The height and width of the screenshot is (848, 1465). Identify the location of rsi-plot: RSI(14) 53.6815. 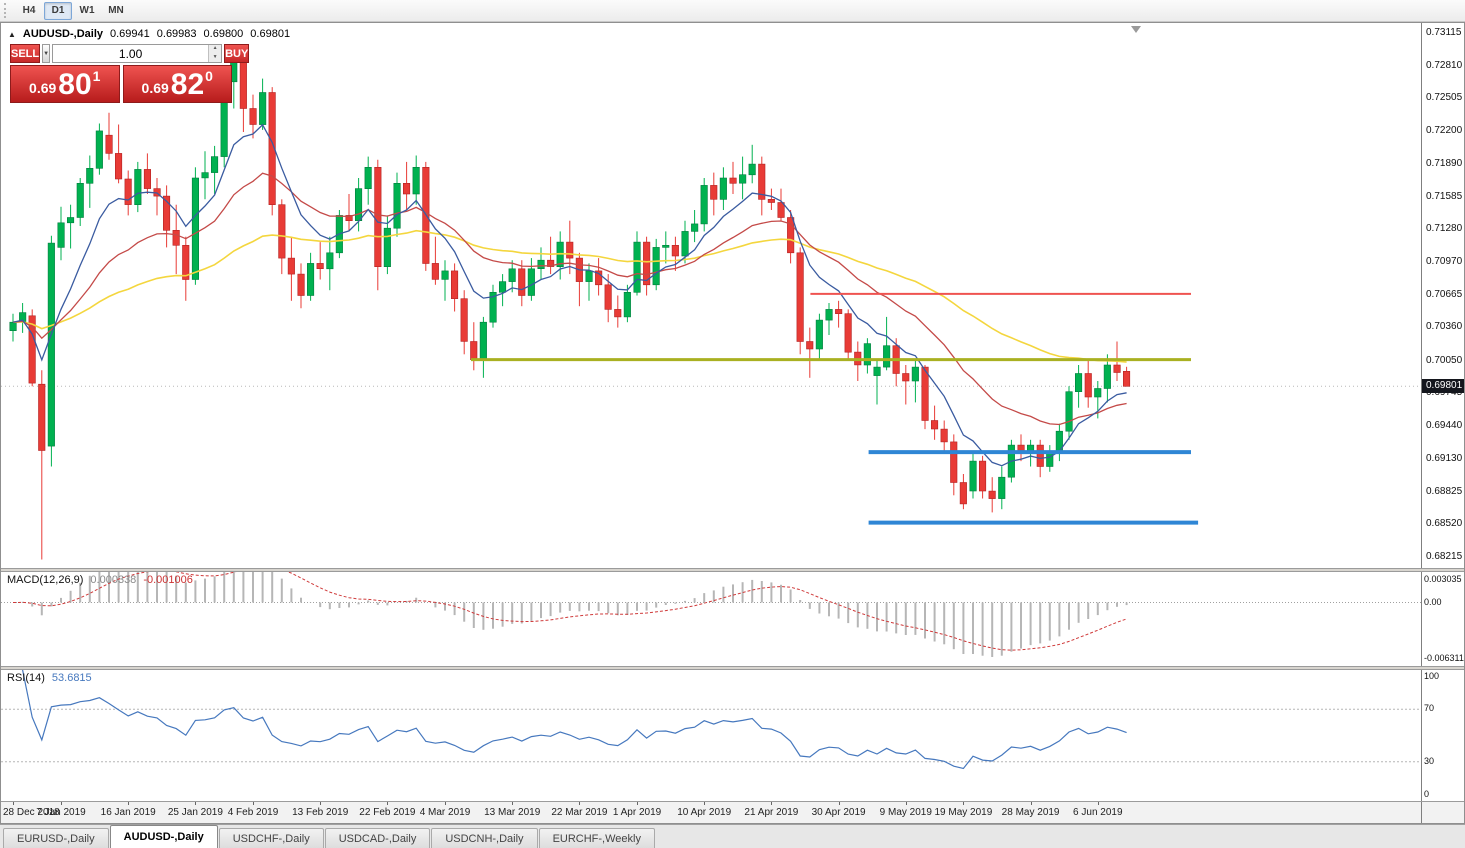
(711, 735).